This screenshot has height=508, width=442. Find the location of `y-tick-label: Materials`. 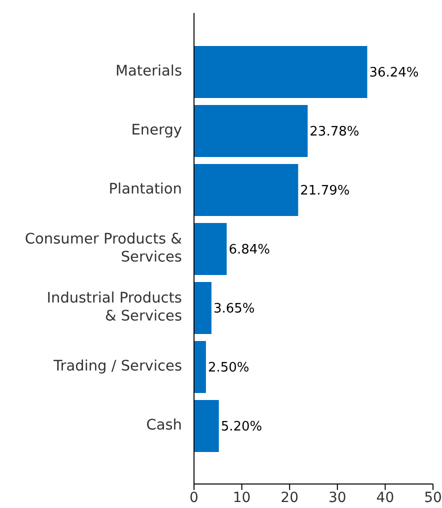

y-tick-label: Materials is located at coordinates (149, 72).